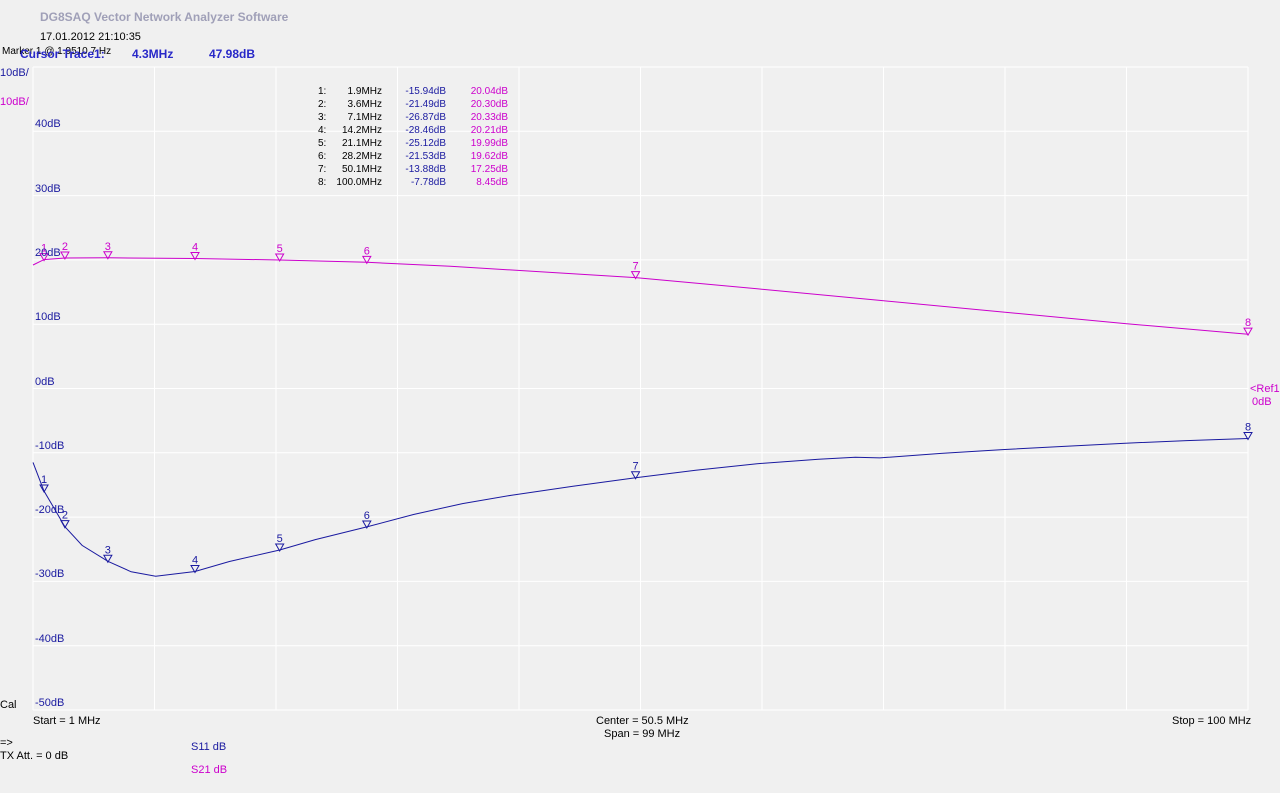  Describe the element at coordinates (50, 574) in the screenshot. I see `y-tick-label: -30dB` at that location.